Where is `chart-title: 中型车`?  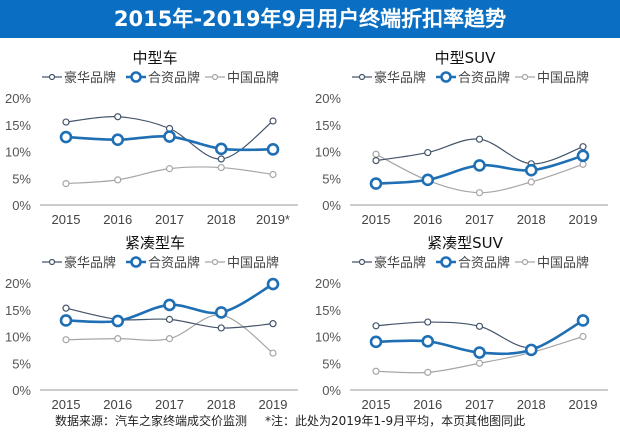 chart-title: 中型车 is located at coordinates (154, 58).